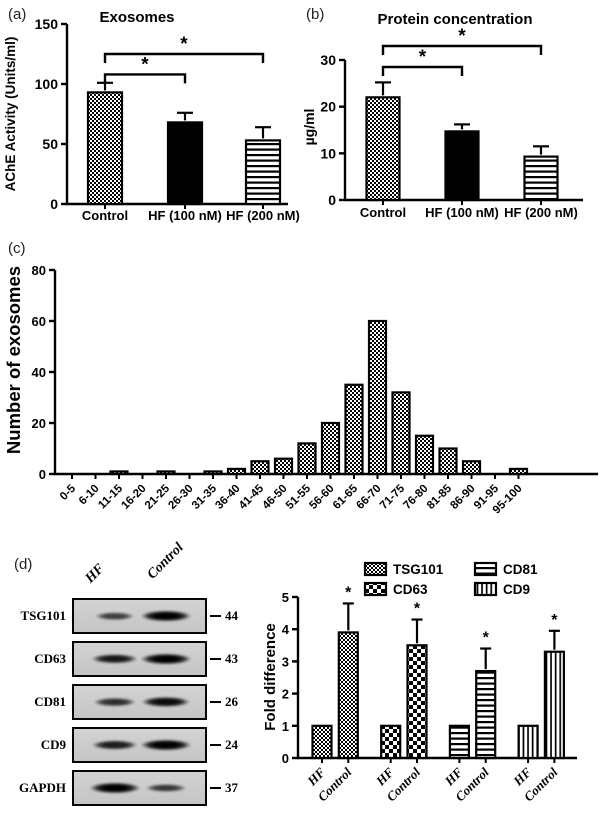  Describe the element at coordinates (50, 701) in the screenshot. I see `protein-label: CD81` at that location.